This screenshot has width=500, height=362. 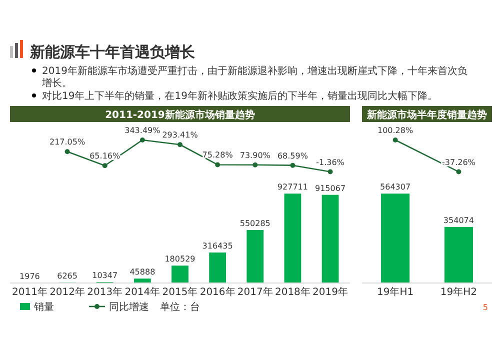 I want to click on data-label: 316435, so click(x=217, y=246).